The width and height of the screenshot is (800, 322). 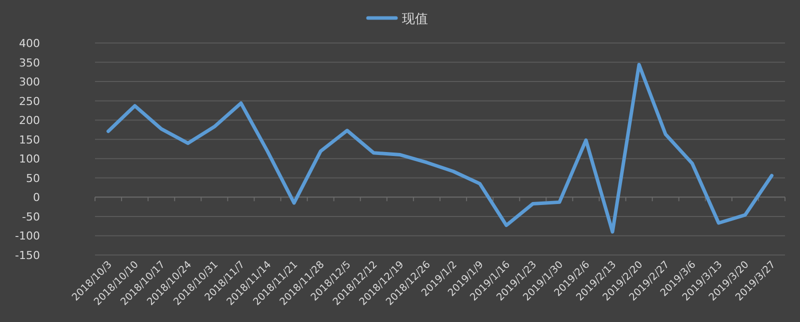 What do you see at coordinates (33, 178) in the screenshot?
I see `y-tick-label: 50` at bounding box center [33, 178].